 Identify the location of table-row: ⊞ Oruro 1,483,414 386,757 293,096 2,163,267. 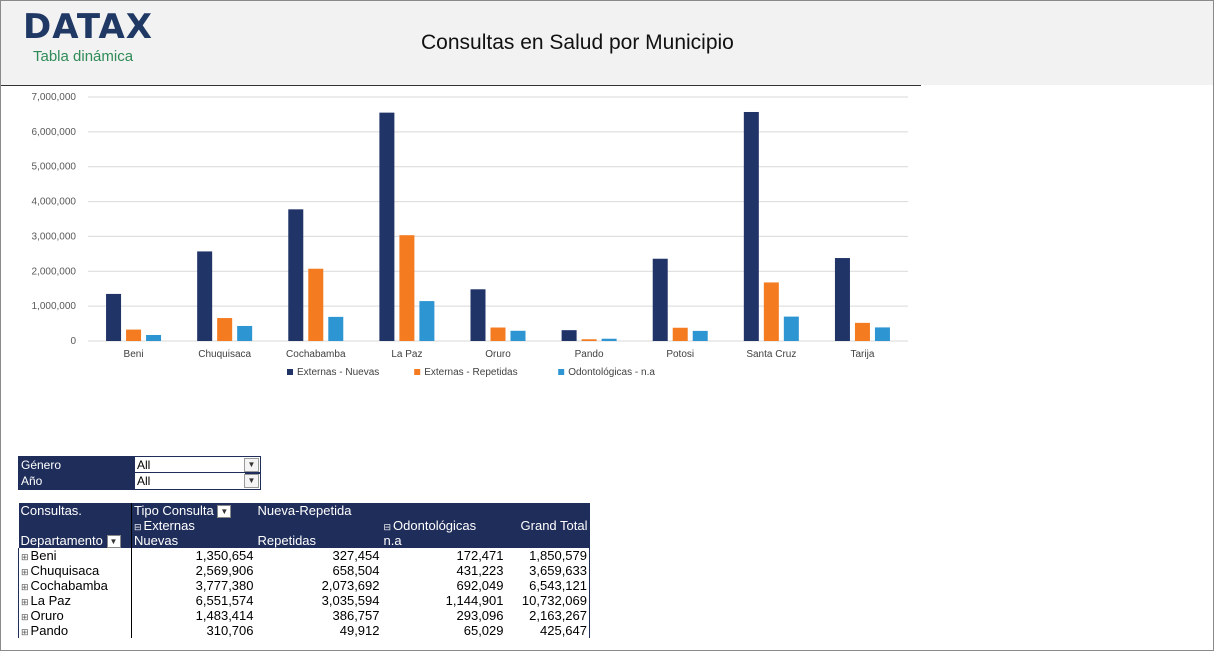
(304, 616).